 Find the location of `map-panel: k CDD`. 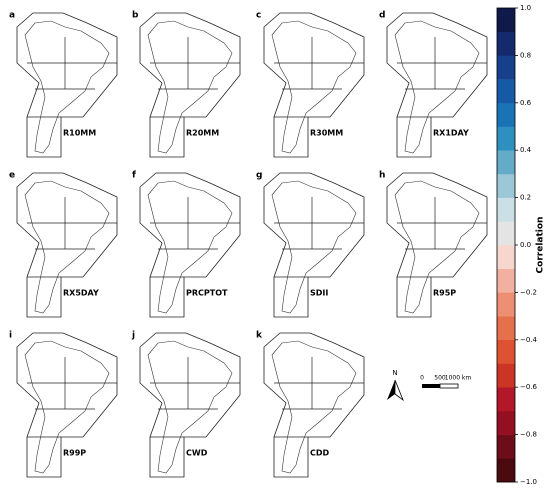

map-panel: k CDD is located at coordinates (310, 404).